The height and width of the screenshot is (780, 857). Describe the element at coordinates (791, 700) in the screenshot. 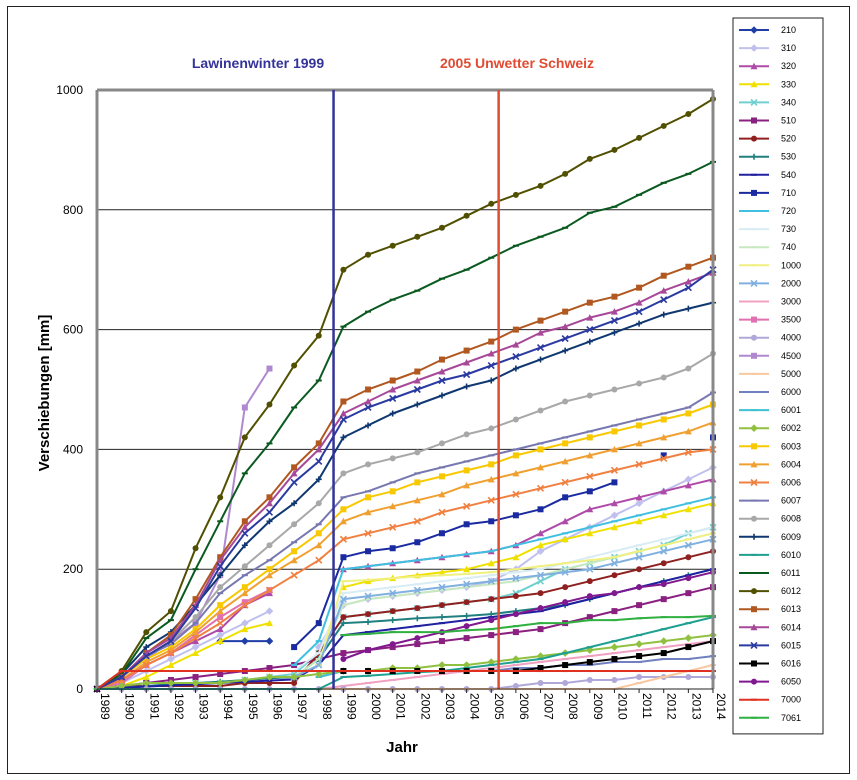

I see `legend-label: 7000` at that location.